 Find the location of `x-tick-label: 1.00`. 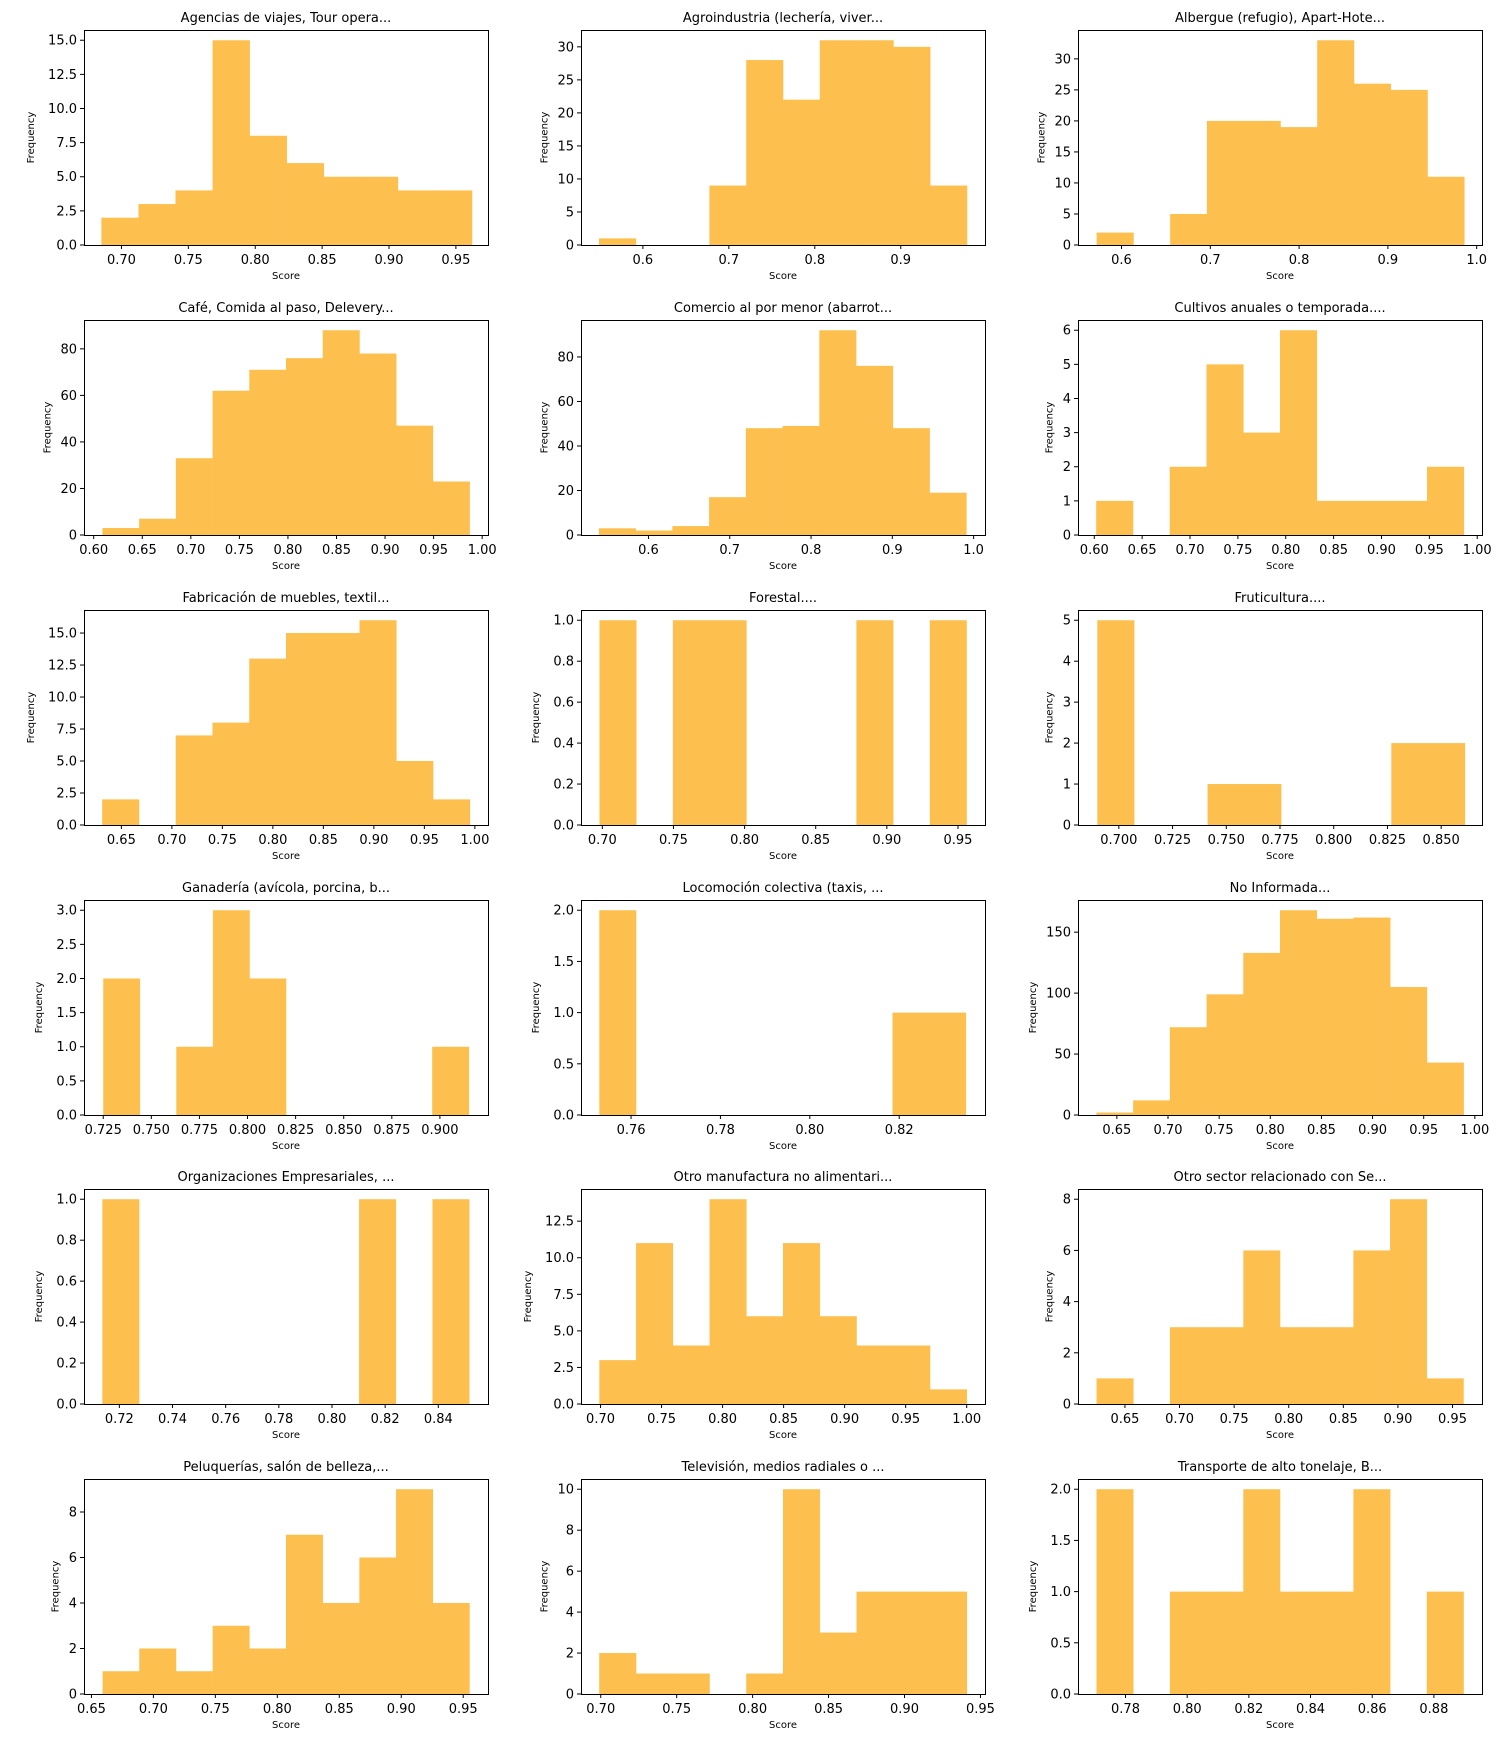

x-tick-label: 1.00 is located at coordinates (966, 1419).